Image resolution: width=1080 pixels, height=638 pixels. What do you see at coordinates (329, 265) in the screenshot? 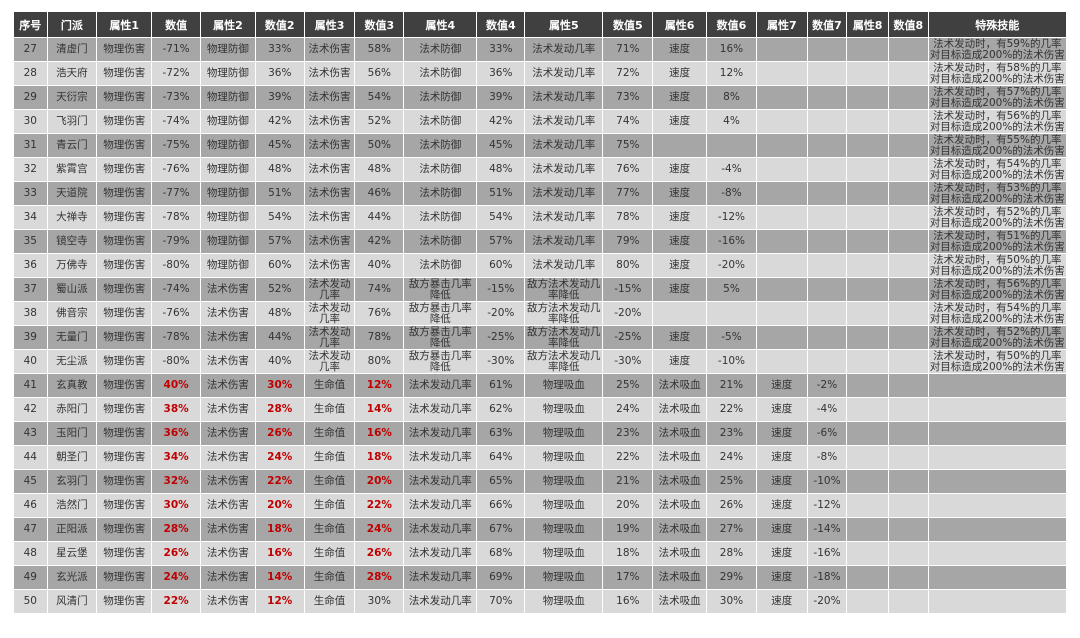
I see `attribute-cell: 法术伤害` at bounding box center [329, 265].